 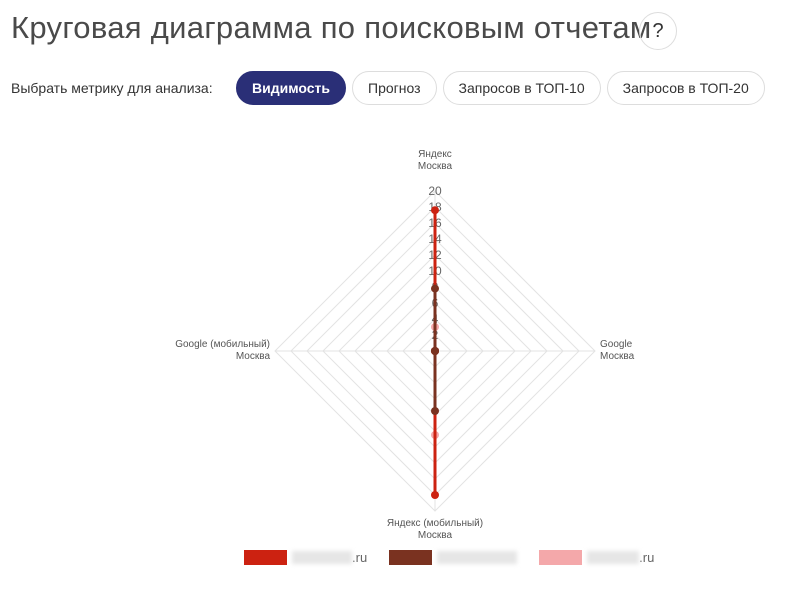 I want to click on legend: .ru .ru, so click(x=460, y=557).